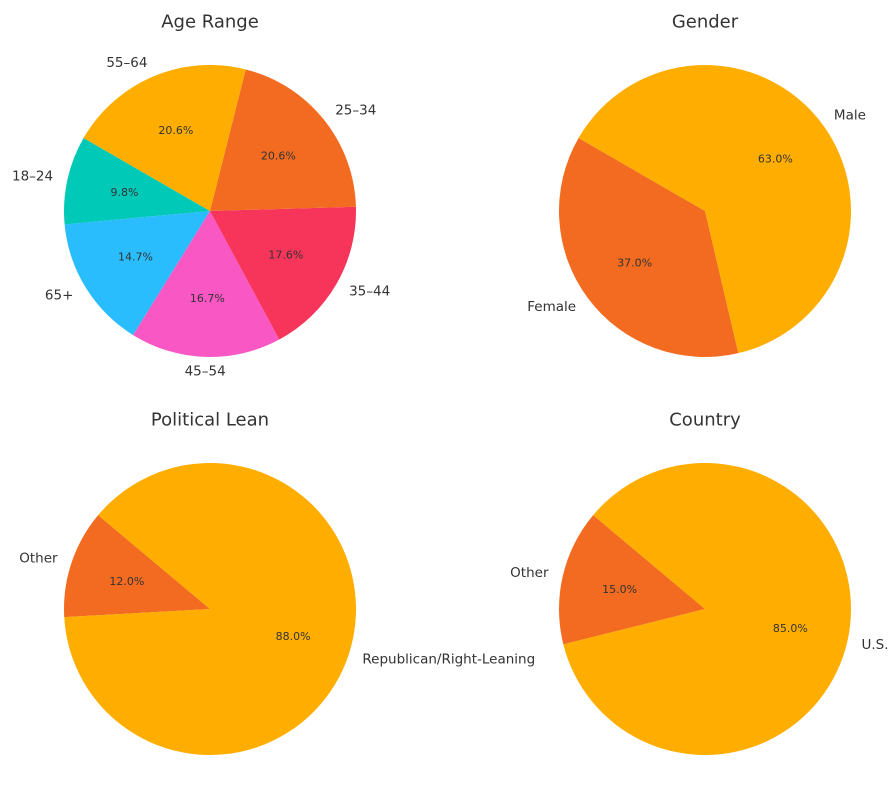 The image size is (895, 800). I want to click on age-range-category-label-25-34: 25–34, so click(355, 110).